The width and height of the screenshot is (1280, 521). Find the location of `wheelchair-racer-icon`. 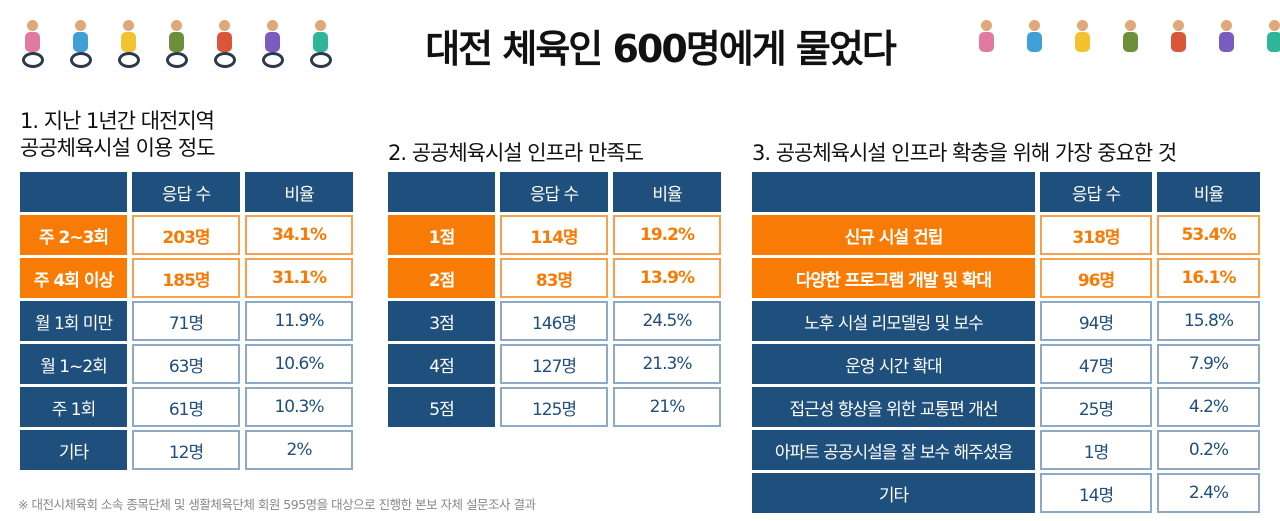

wheelchair-racer-icon is located at coordinates (177, 44).